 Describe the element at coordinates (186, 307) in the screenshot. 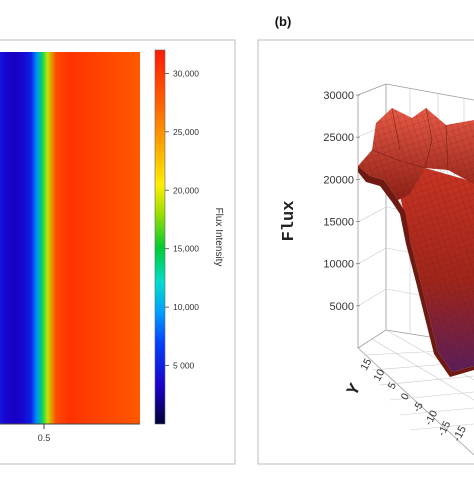

I see `colorbar-tick-label: 10,000` at that location.